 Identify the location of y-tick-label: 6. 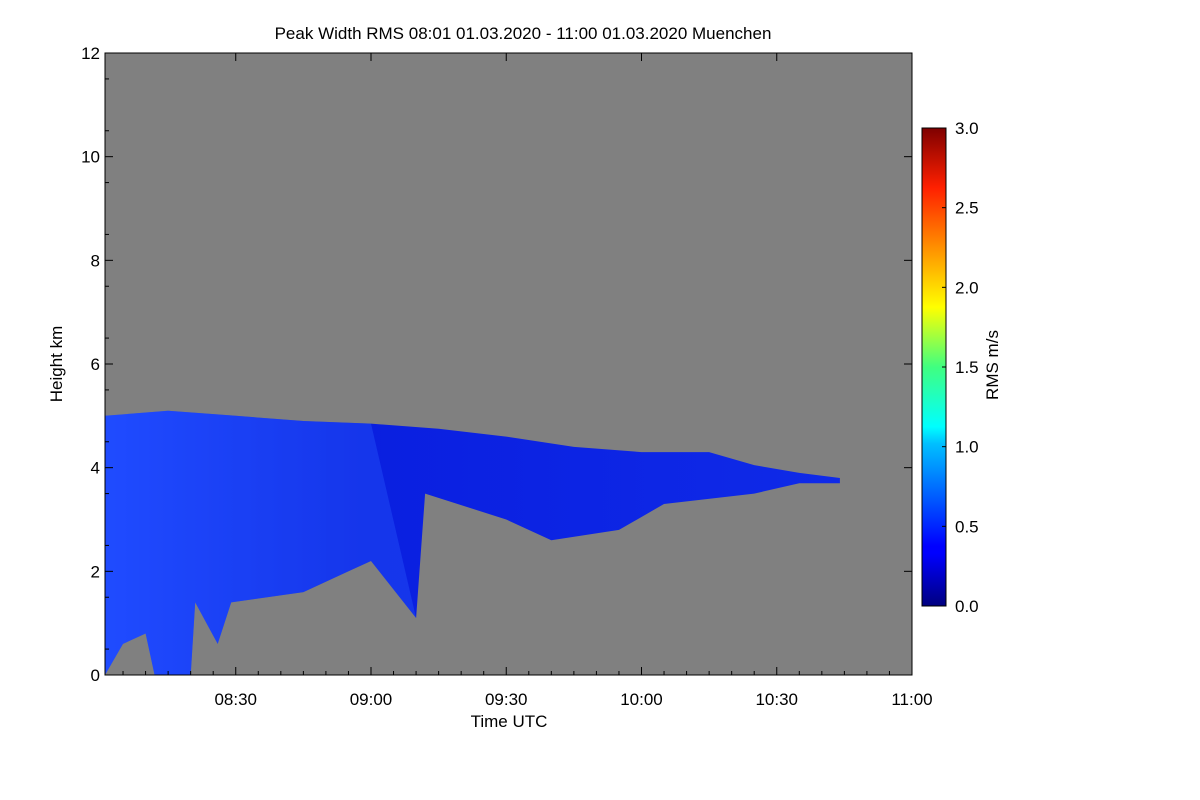
(95, 364).